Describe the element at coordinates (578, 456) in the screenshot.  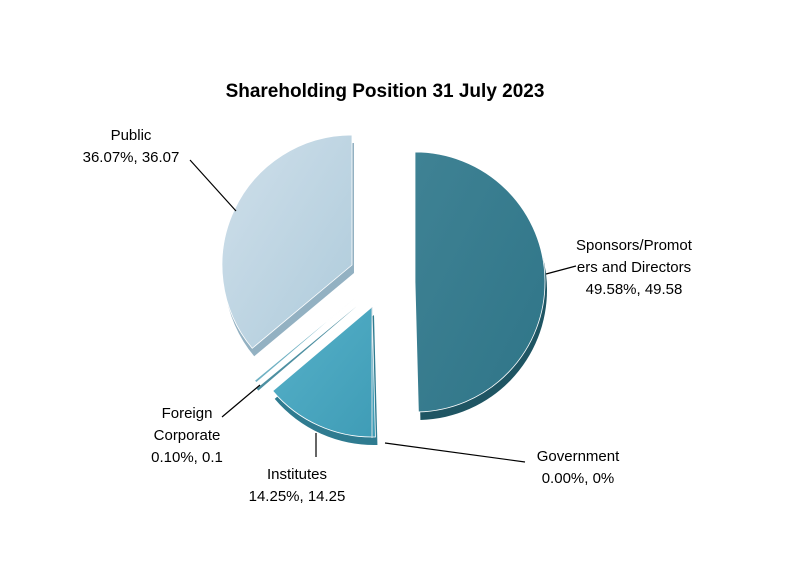
I see `data-label-line: Government` at that location.